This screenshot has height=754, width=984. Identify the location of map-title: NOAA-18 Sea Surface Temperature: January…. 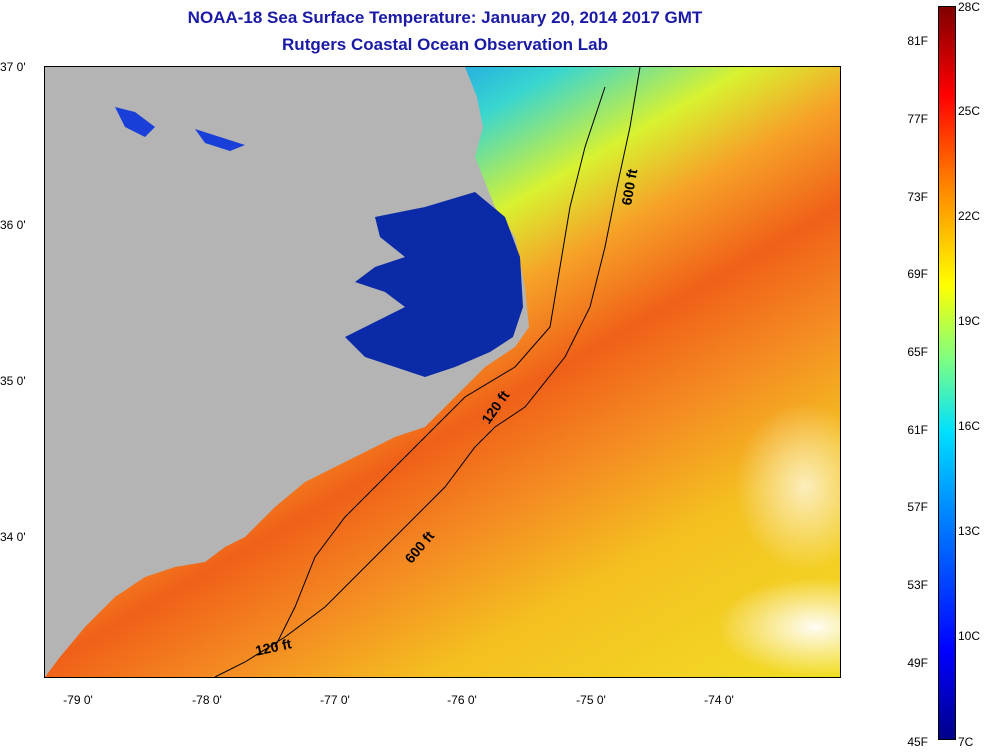
(445, 17).